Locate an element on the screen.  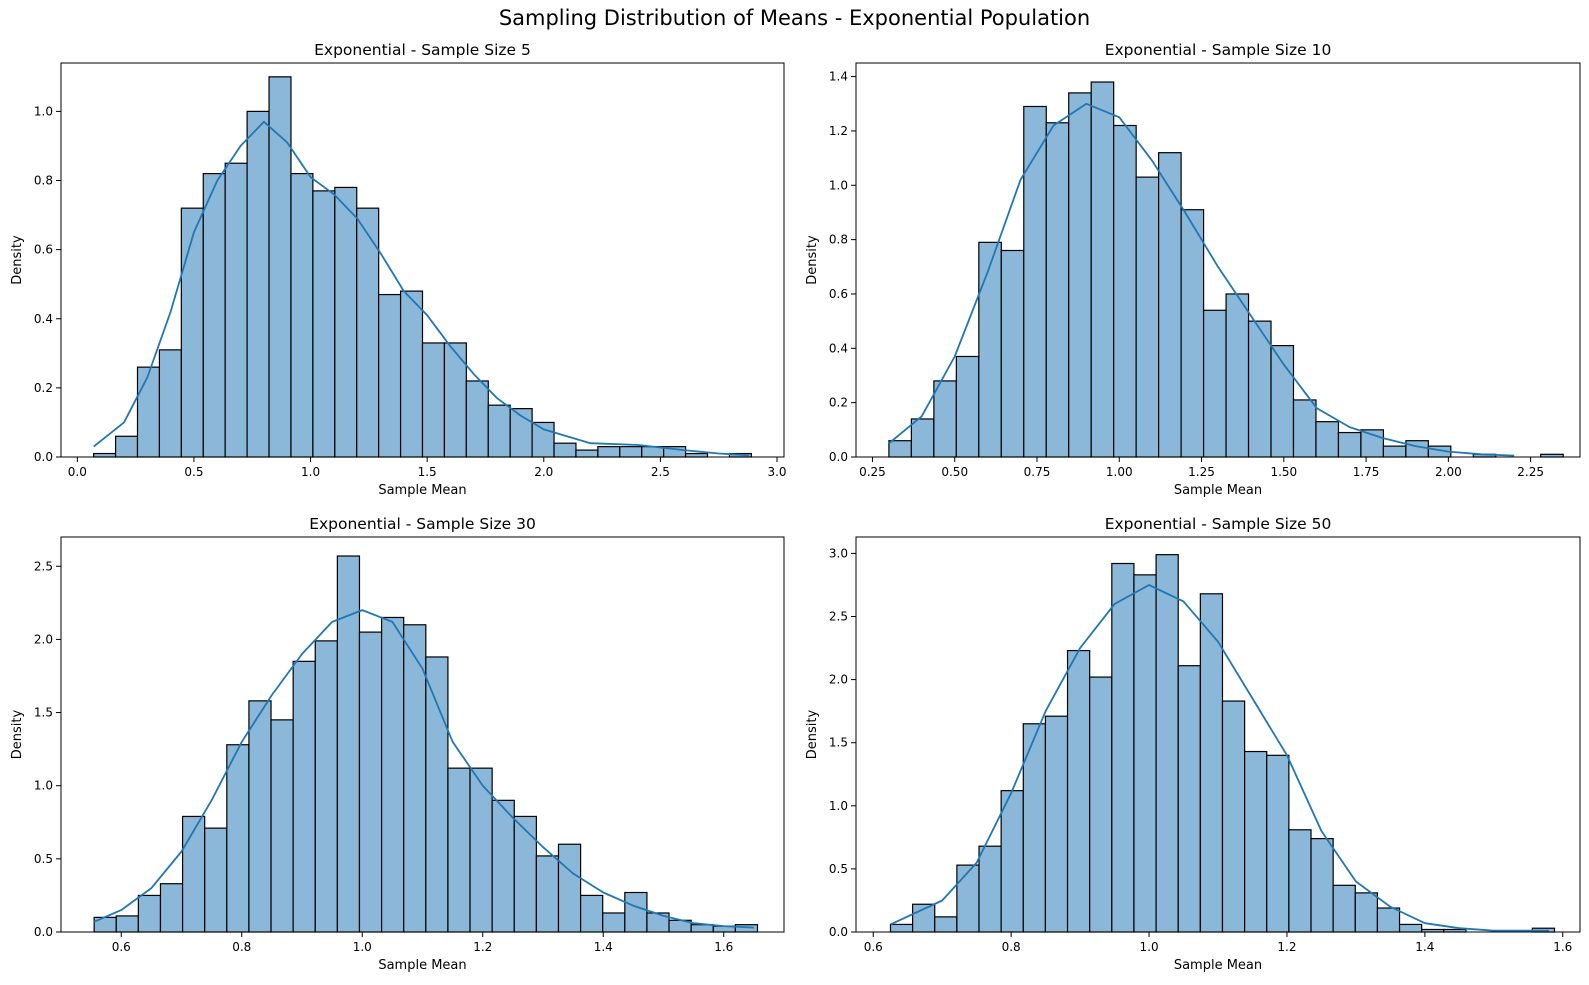
x-tick-label: 0.25 is located at coordinates (872, 472).